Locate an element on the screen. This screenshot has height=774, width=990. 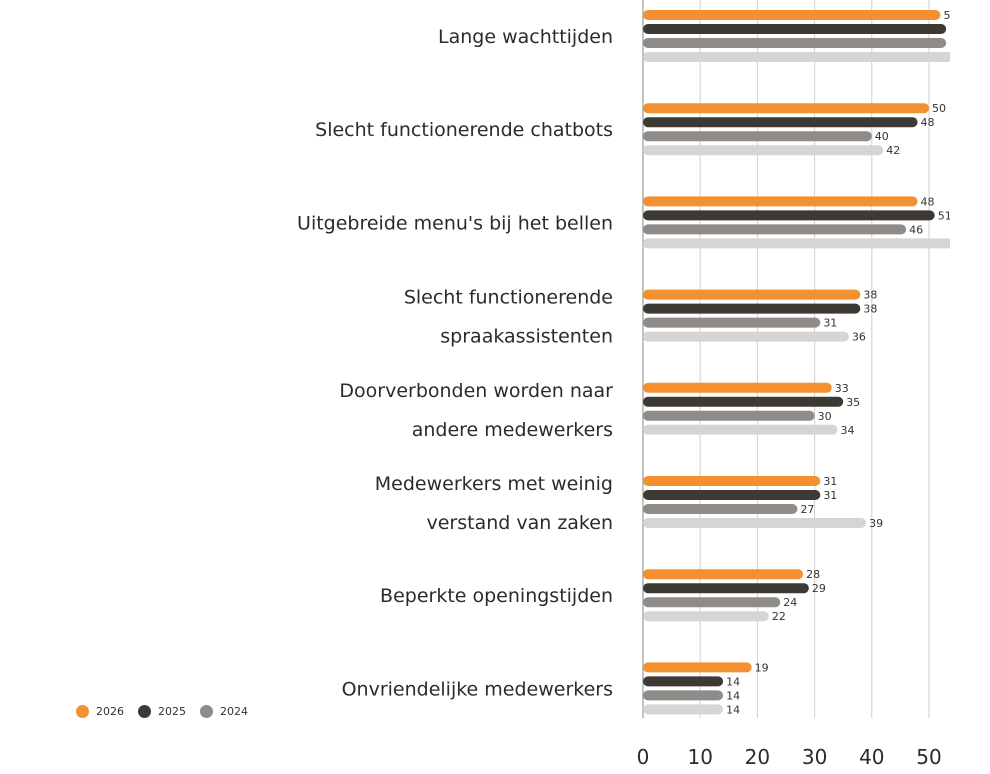
data-label-2025-3: 38 is located at coordinates (870, 309).